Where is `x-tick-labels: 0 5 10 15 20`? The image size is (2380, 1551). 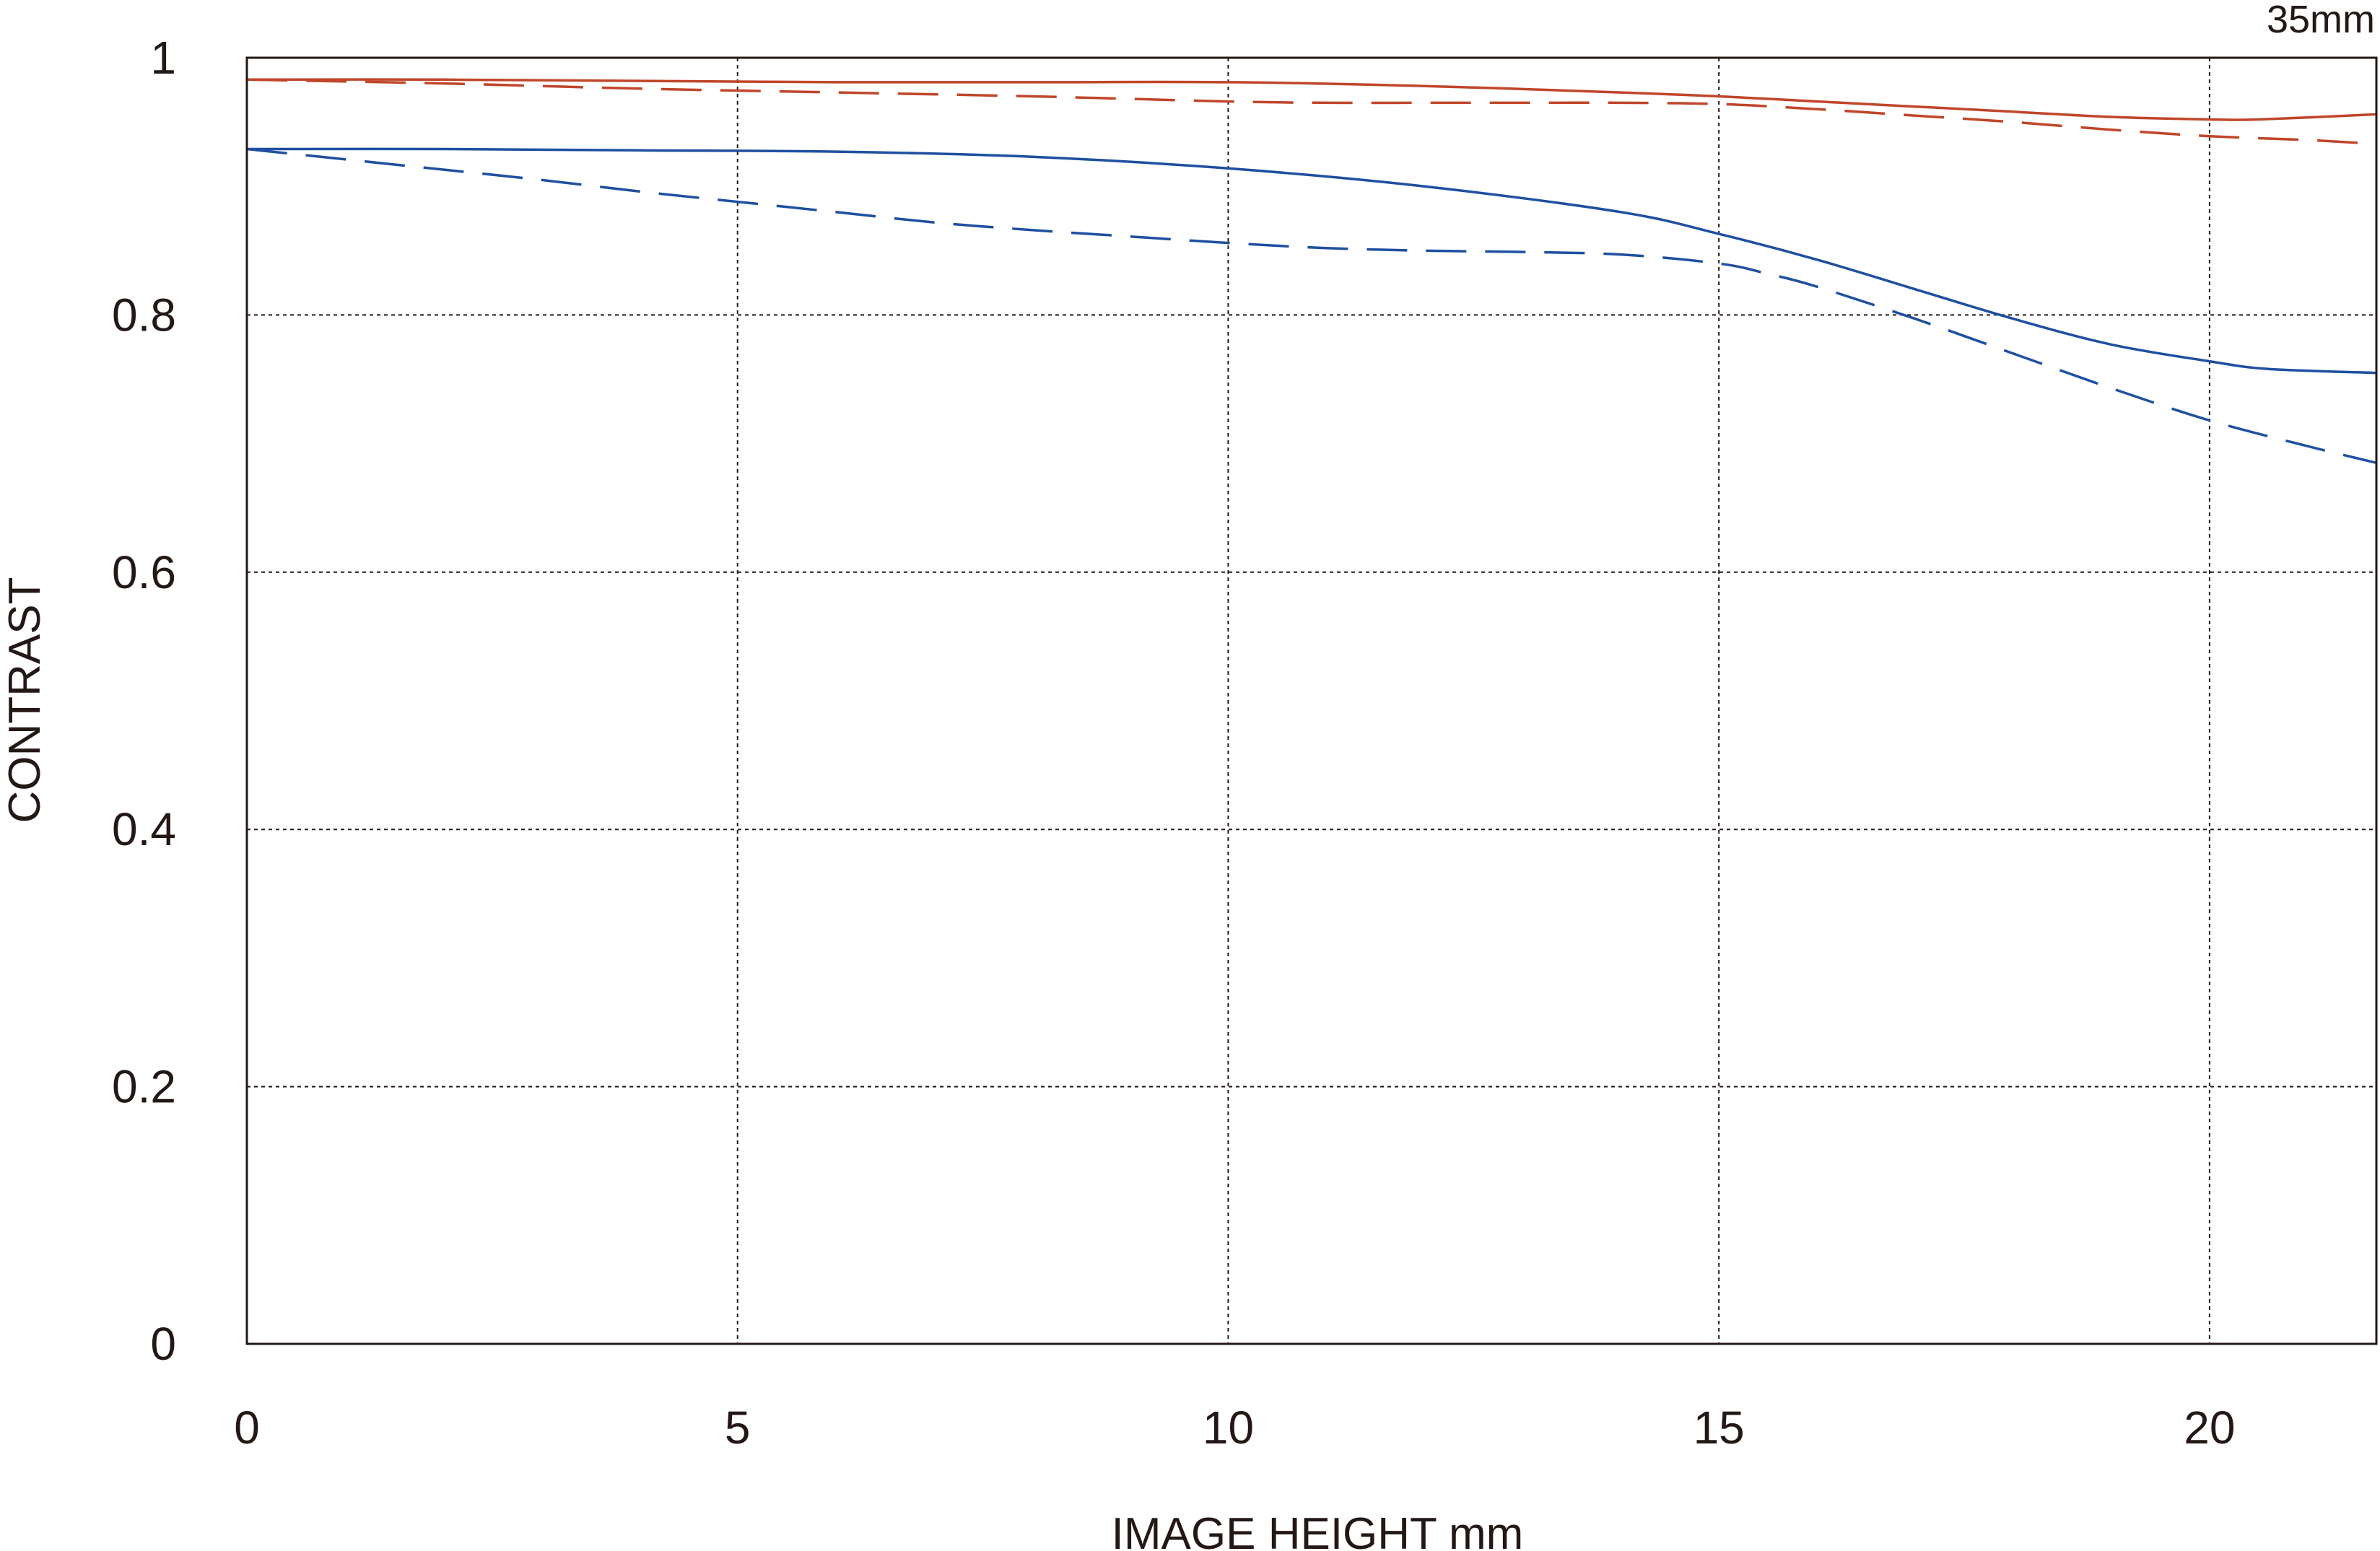 x-tick-labels: 0 5 10 15 20 is located at coordinates (1234, 1428).